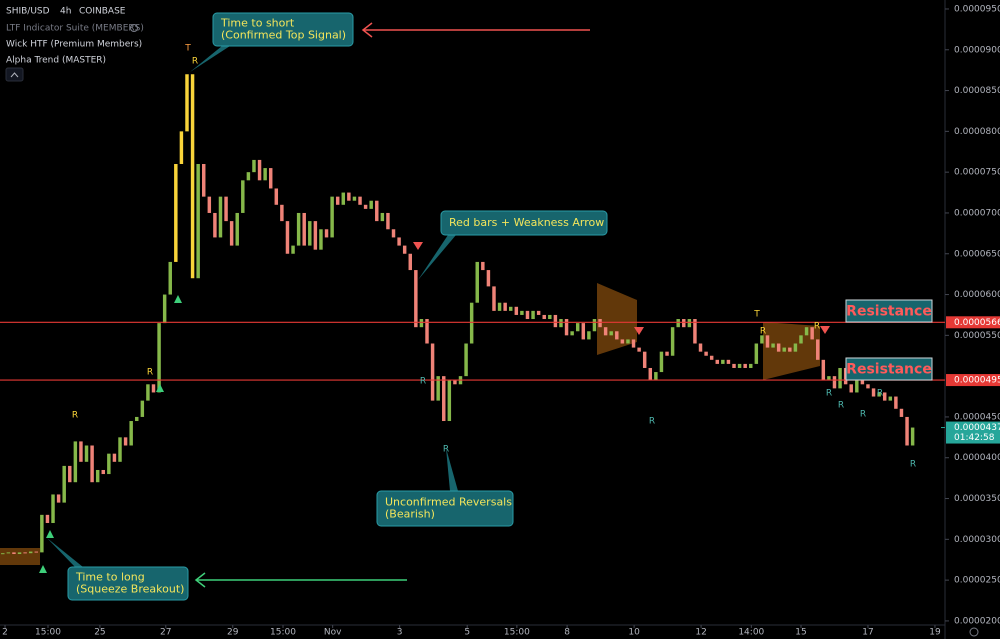 The image size is (1000, 639). I want to click on last-price-box, so click(973, 432).